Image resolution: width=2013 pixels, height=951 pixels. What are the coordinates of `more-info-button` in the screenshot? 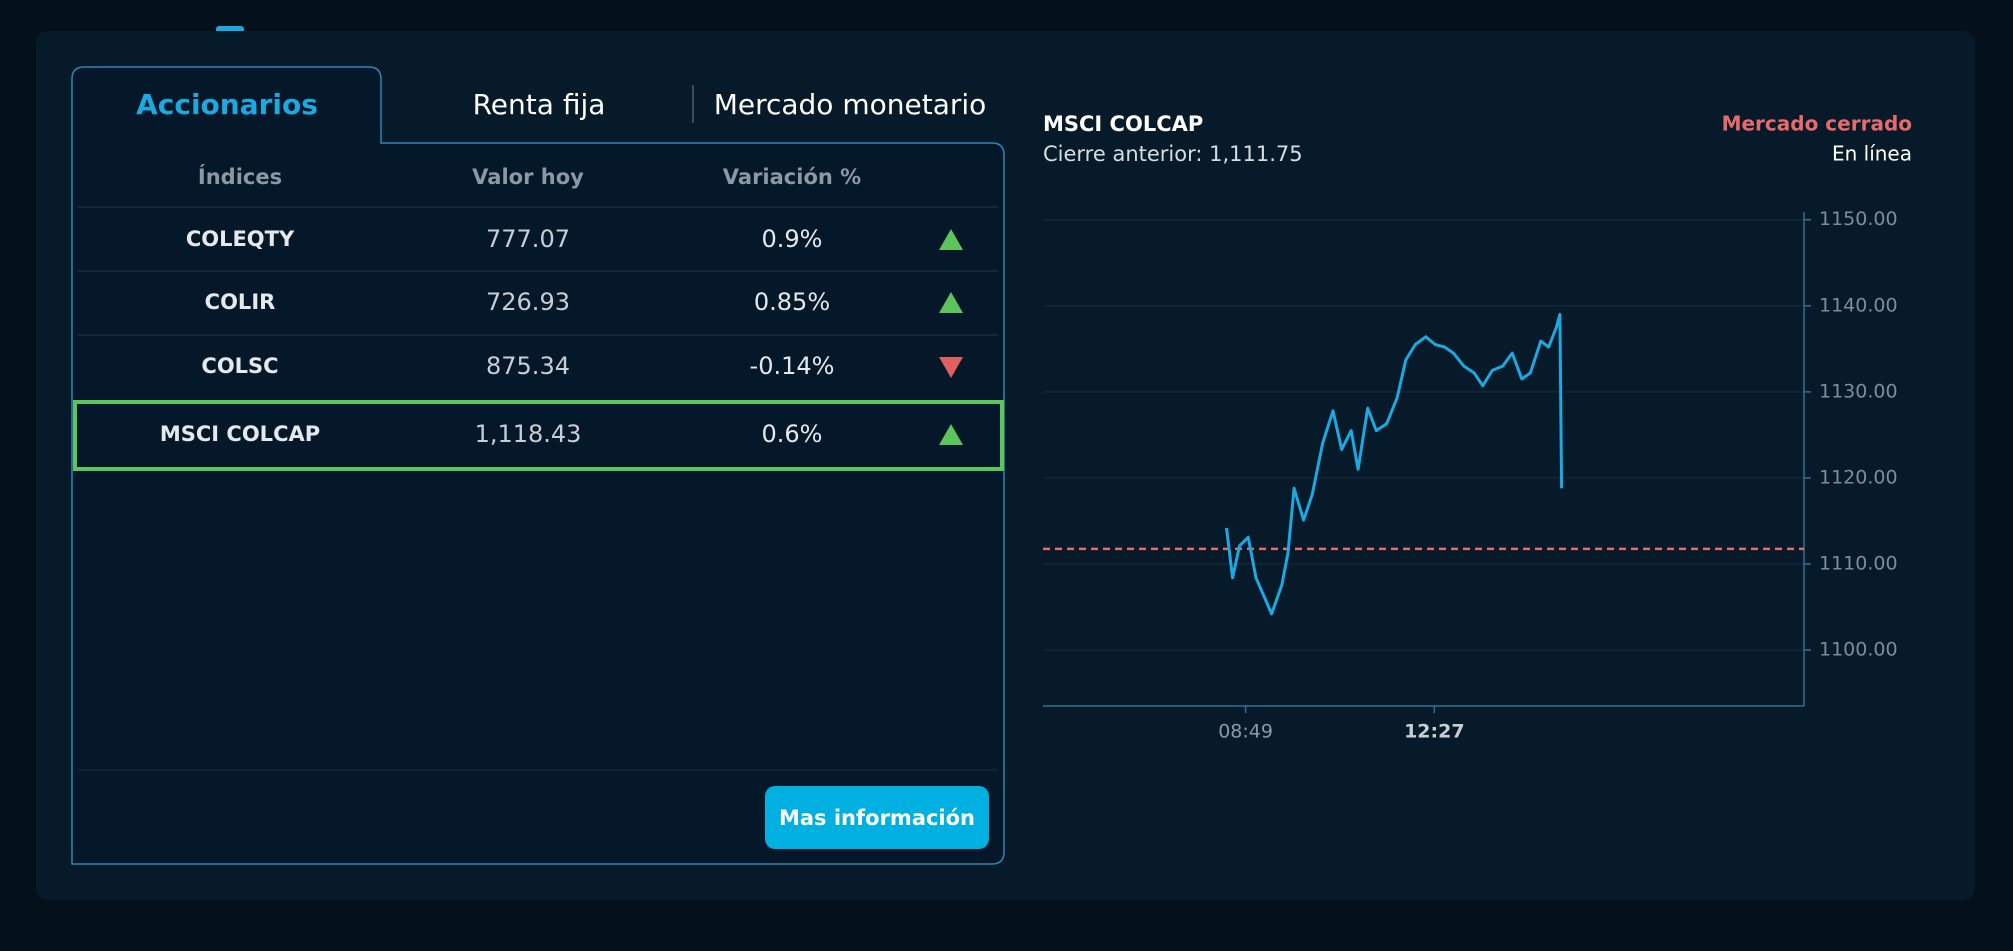 It's located at (877, 817).